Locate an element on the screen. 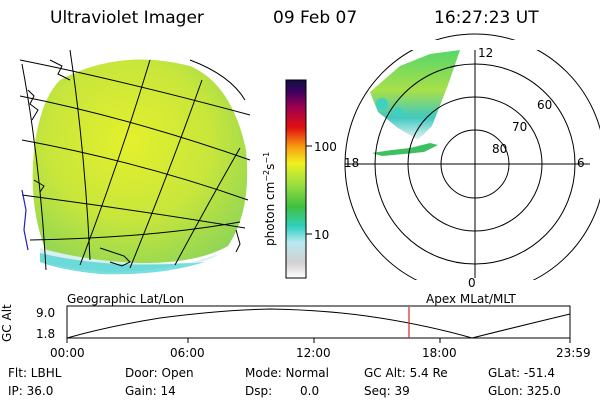 This screenshot has height=400, width=600. colorbar-tick-label-100: 100 is located at coordinates (325, 147).